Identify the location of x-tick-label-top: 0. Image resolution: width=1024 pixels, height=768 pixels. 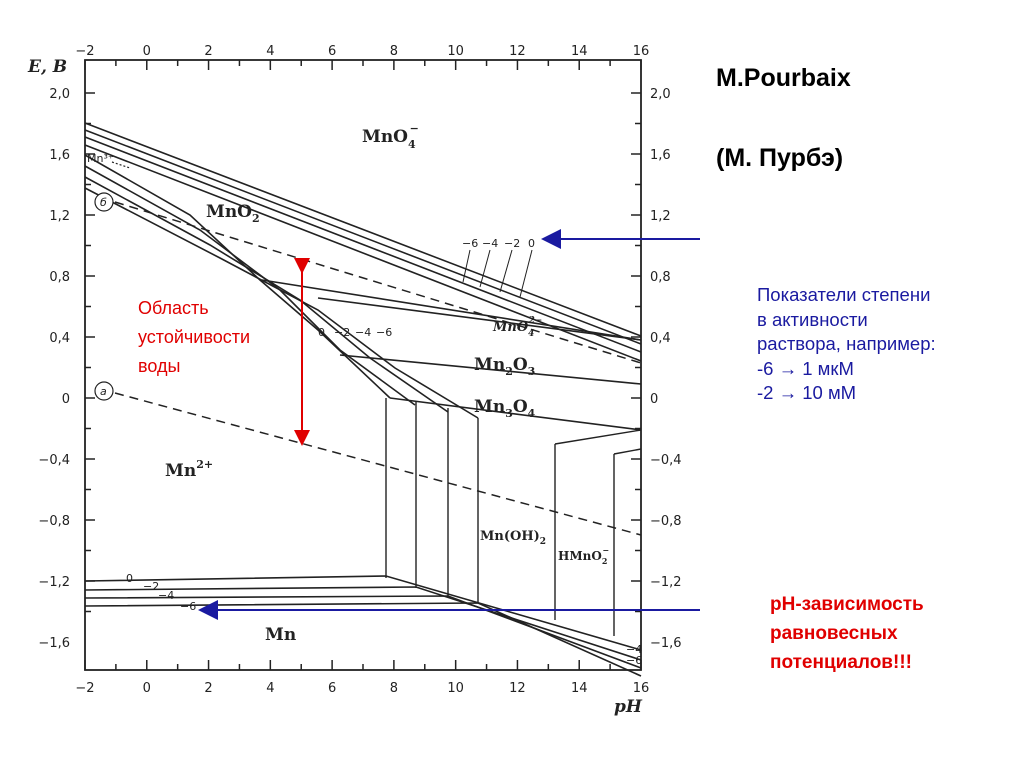
(147, 51).